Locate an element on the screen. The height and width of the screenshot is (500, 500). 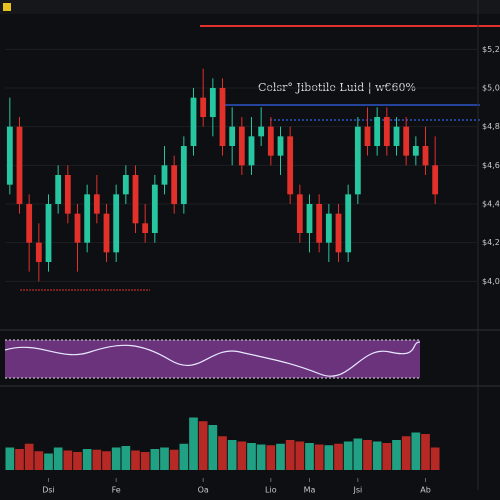
x-tick-label: Lio is located at coordinates (271, 490).